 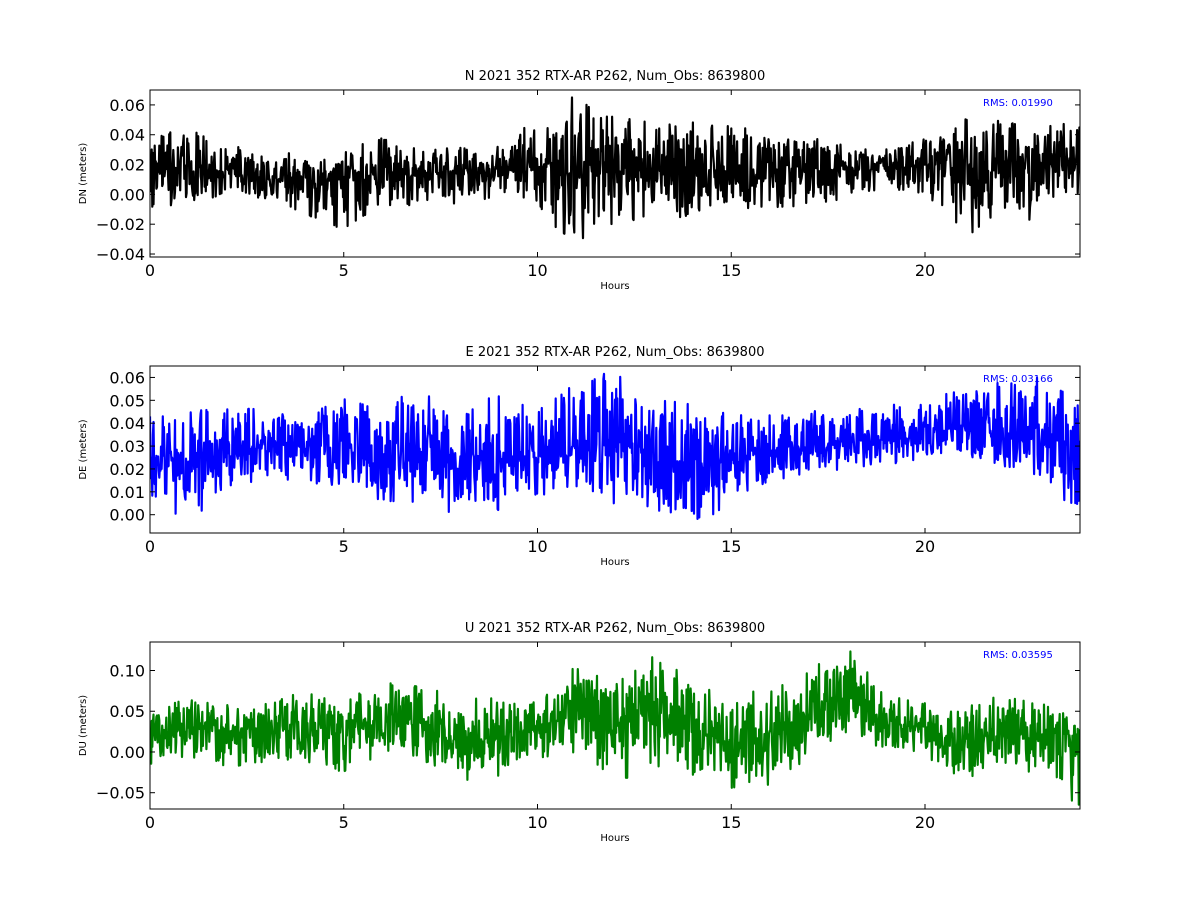 What do you see at coordinates (615, 352) in the screenshot?
I see `chart-title-1: E 2021 352 RTX-AR P262, Num_Obs: 8639800` at bounding box center [615, 352].